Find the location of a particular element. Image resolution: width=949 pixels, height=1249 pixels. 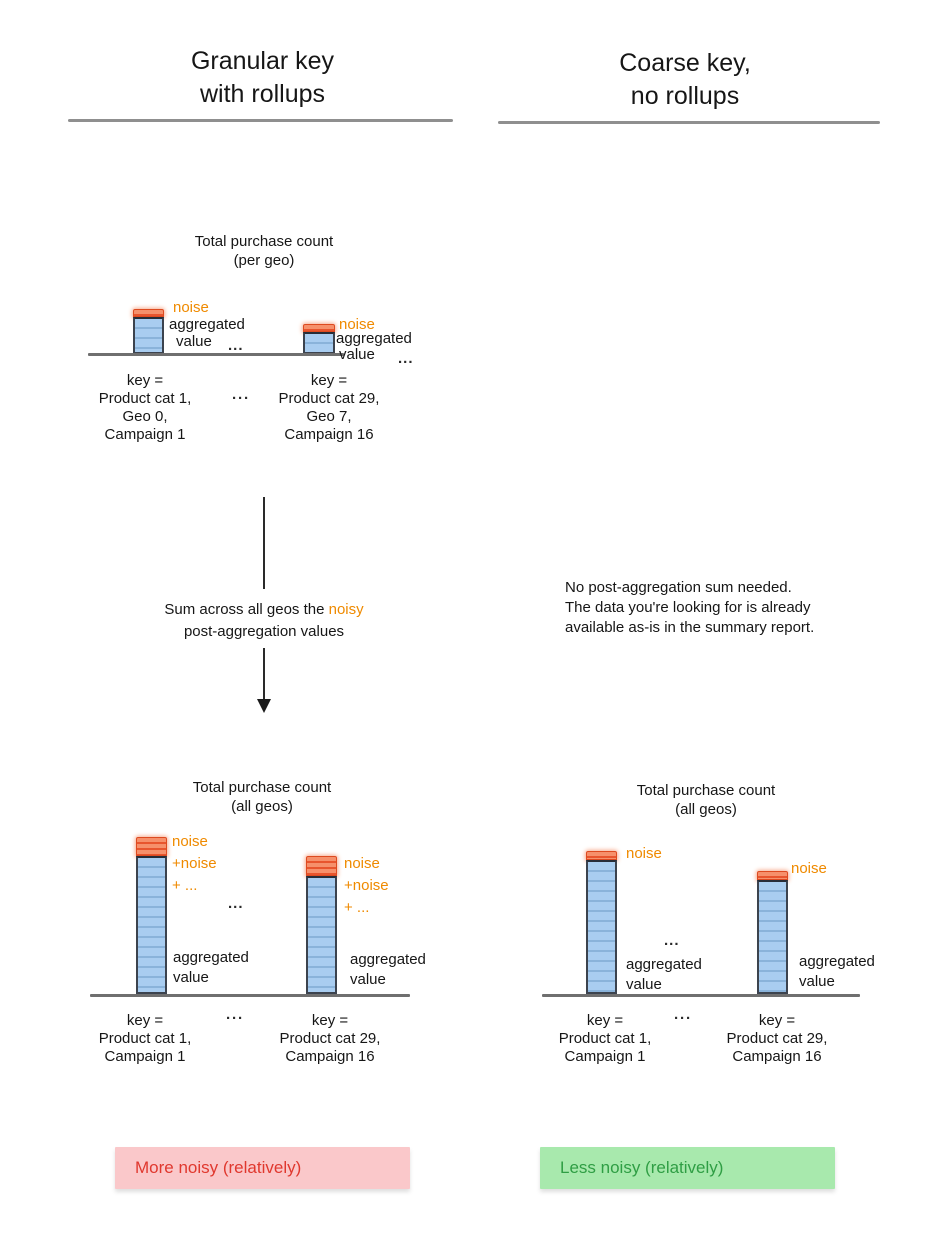

bottom-right-chart-title: Total purchase count (all geos) is located at coordinates (706, 800).